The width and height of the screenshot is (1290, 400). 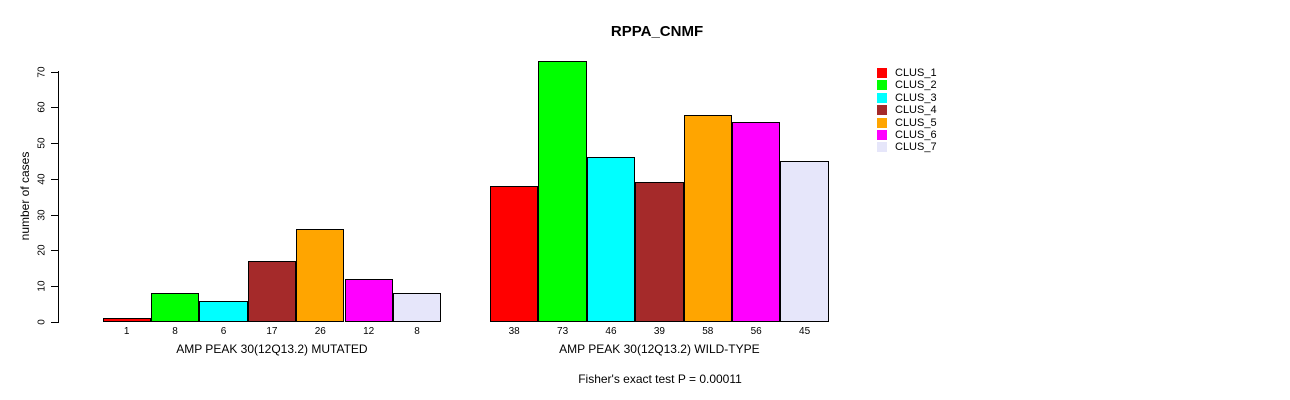 What do you see at coordinates (916, 110) in the screenshot?
I see `legend-label: CLUS_4` at bounding box center [916, 110].